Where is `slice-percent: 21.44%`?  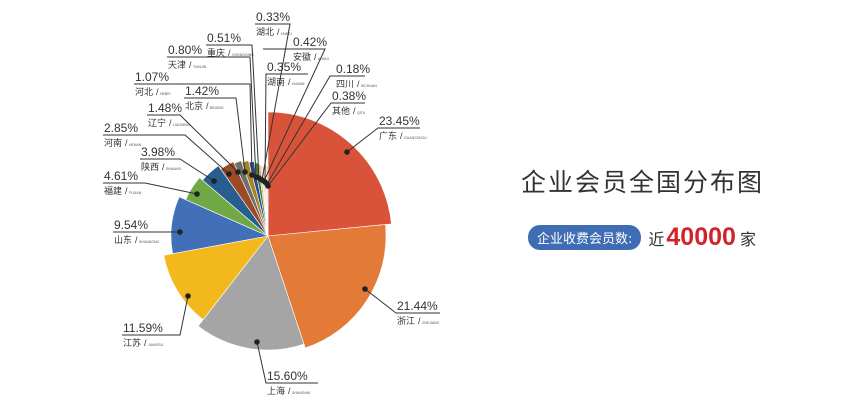
slice-percent: 21.44% is located at coordinates (417, 306).